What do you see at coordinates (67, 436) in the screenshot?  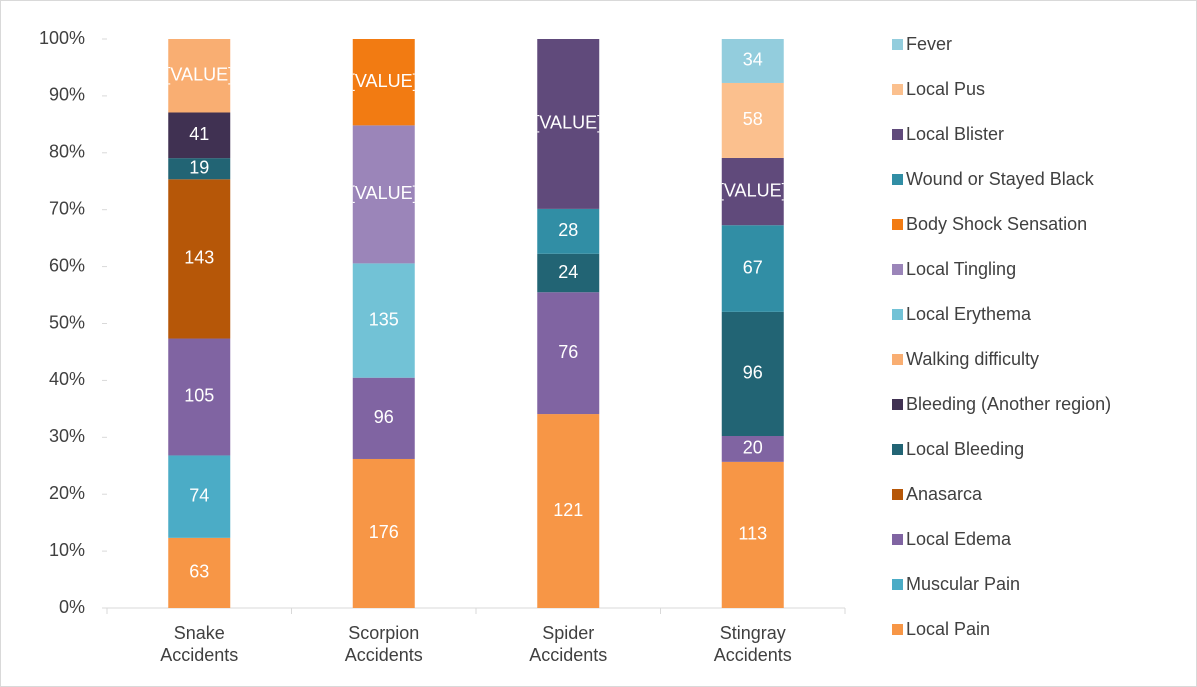 I see `y-tick-label: 30%` at bounding box center [67, 436].